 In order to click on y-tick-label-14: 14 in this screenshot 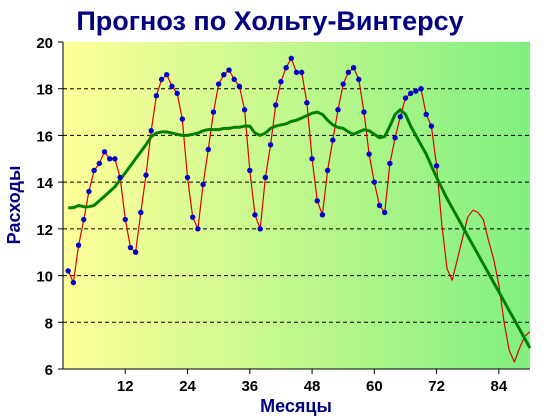, I will do `click(44, 183)`.